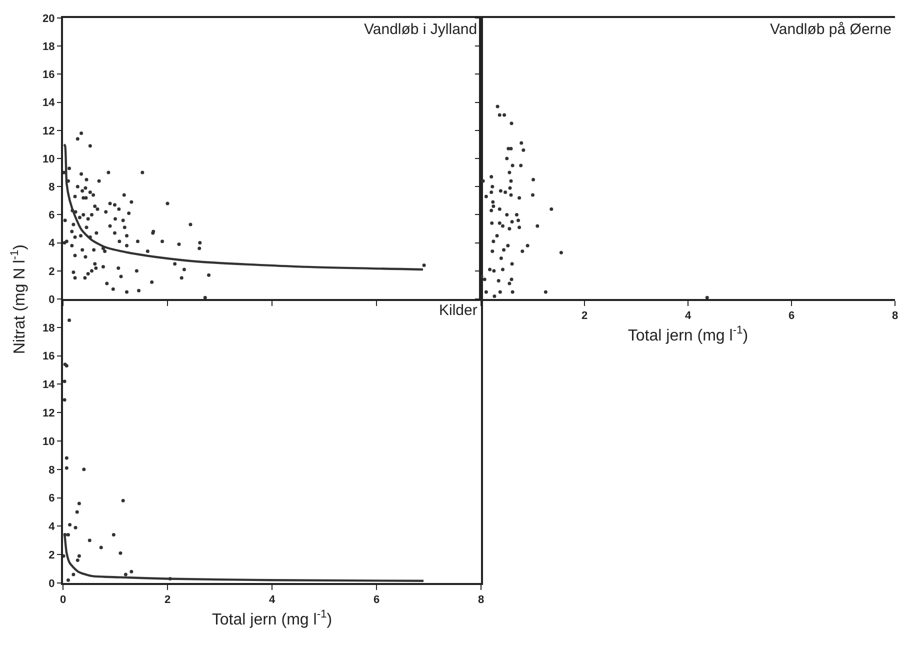 The width and height of the screenshot is (900, 648). What do you see at coordinates (458, 310) in the screenshot?
I see `chart-title: Kilder` at bounding box center [458, 310].